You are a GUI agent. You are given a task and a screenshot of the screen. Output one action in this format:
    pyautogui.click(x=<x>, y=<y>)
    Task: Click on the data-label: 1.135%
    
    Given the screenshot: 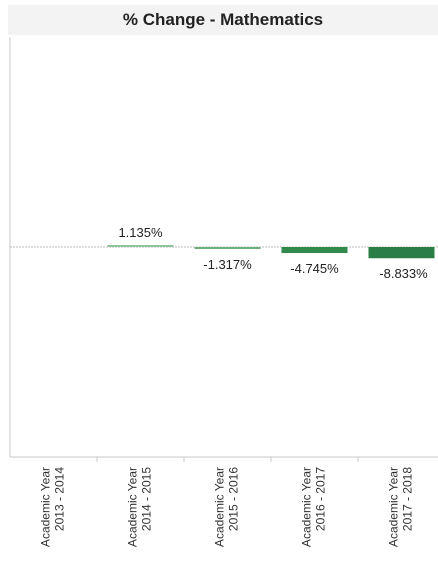 What is the action you would take?
    pyautogui.click(x=140, y=232)
    